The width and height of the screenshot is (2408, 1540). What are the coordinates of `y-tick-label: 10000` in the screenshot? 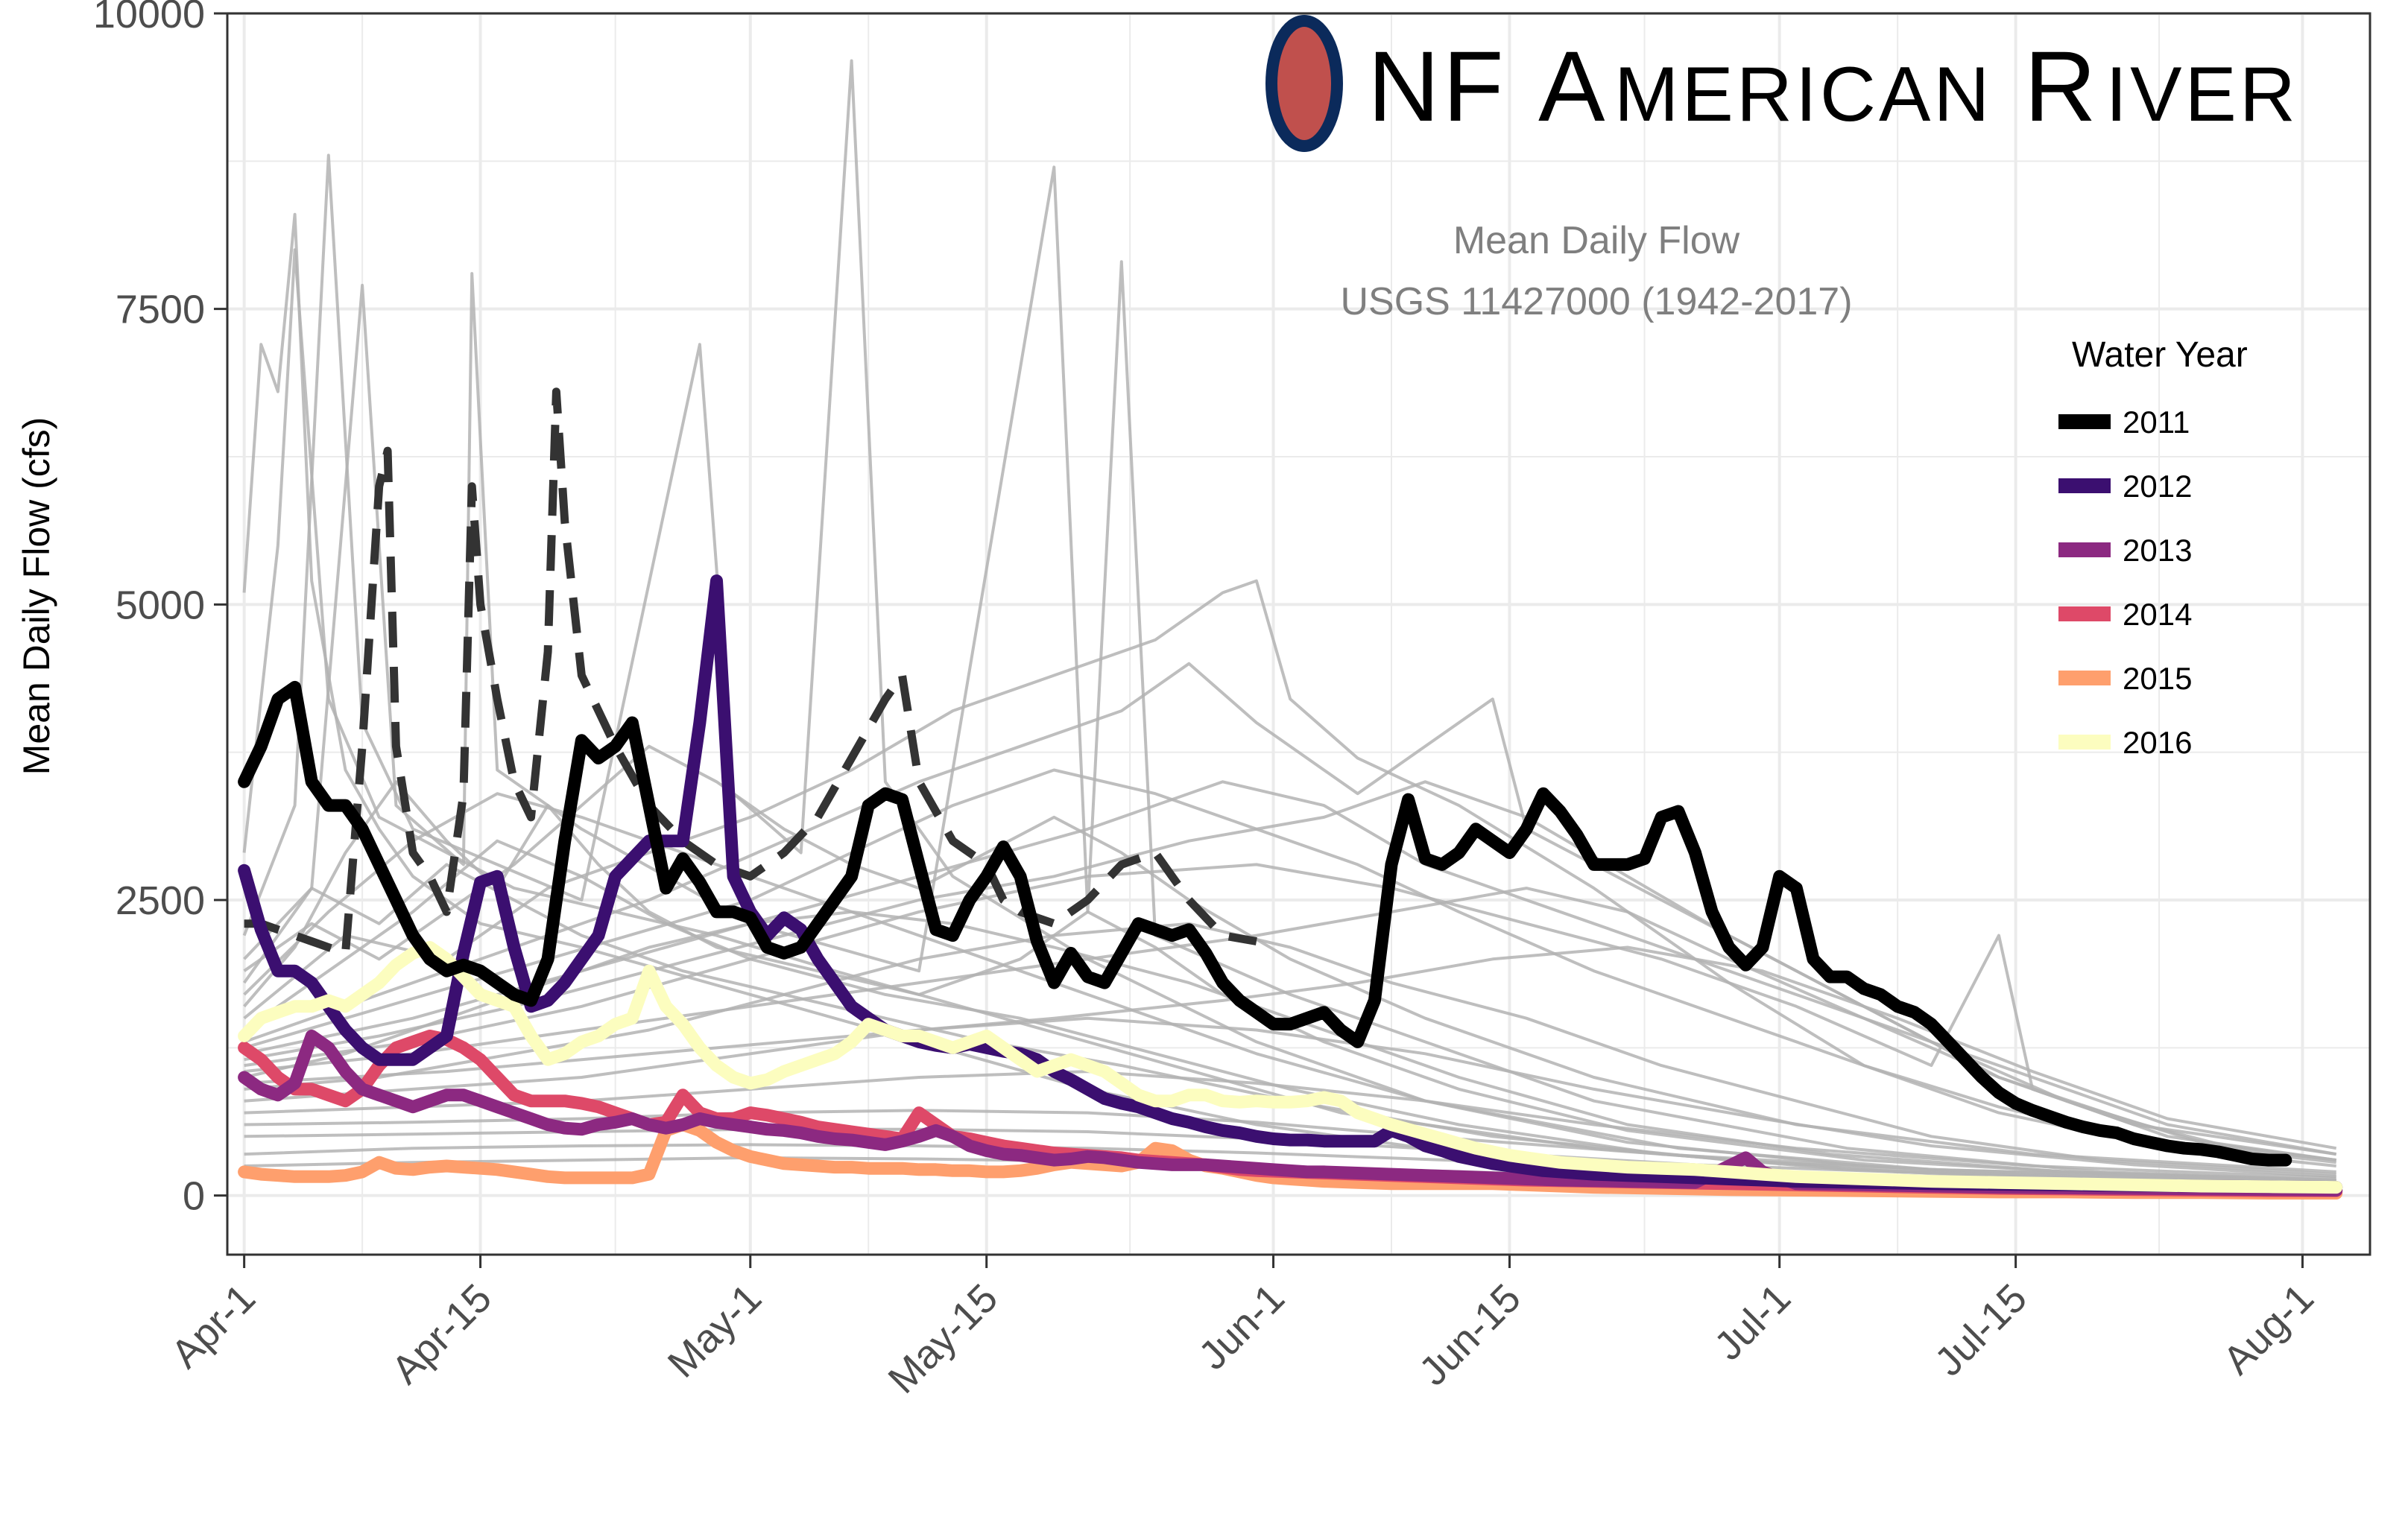 It's located at (149, 18).